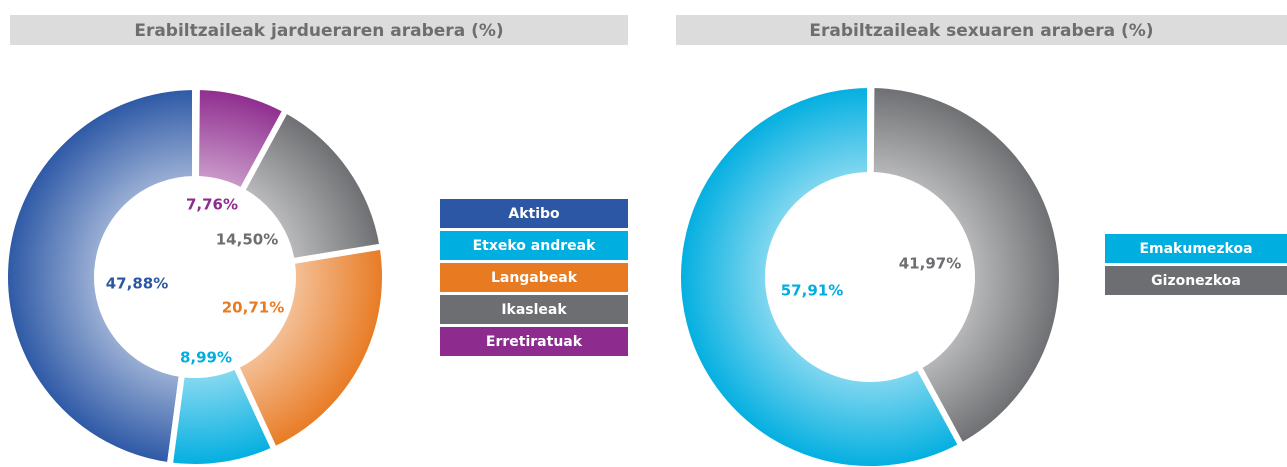  What do you see at coordinates (310, 348) in the screenshot?
I see `donut-segment` at bounding box center [310, 348].